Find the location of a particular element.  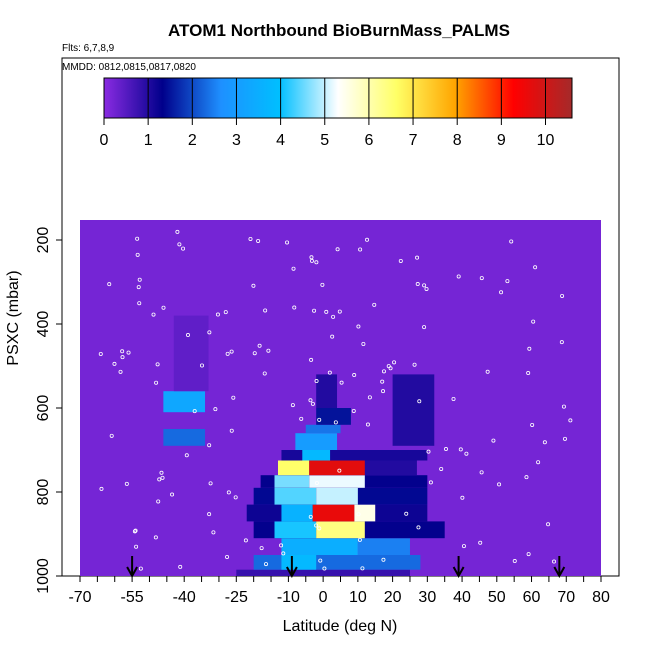

chart-title: ATOM1 Northbound BioBurnMass_PALMS is located at coordinates (339, 30).